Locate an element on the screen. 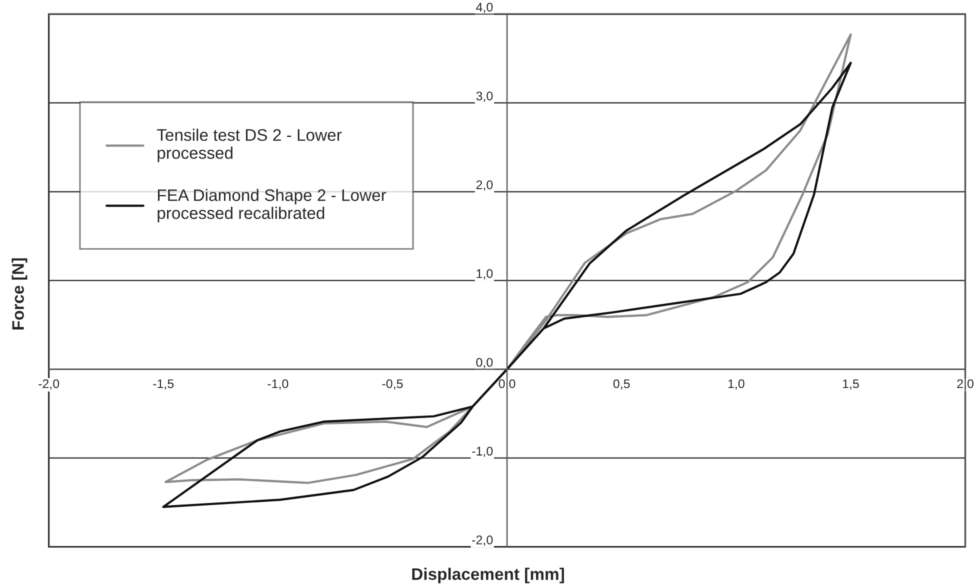 This screenshot has width=976, height=588. x-axis-title: Displacement [mm] is located at coordinates (488, 576).